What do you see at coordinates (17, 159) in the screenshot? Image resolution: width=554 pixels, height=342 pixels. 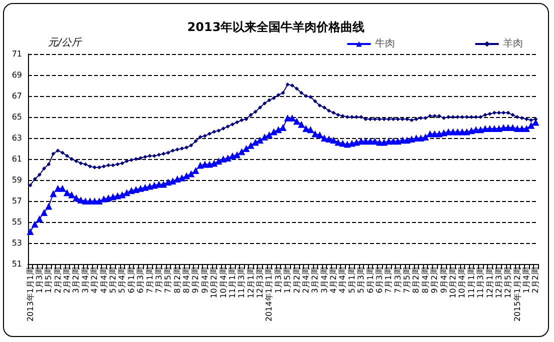 I see `y-tick-label: 61` at bounding box center [17, 159].